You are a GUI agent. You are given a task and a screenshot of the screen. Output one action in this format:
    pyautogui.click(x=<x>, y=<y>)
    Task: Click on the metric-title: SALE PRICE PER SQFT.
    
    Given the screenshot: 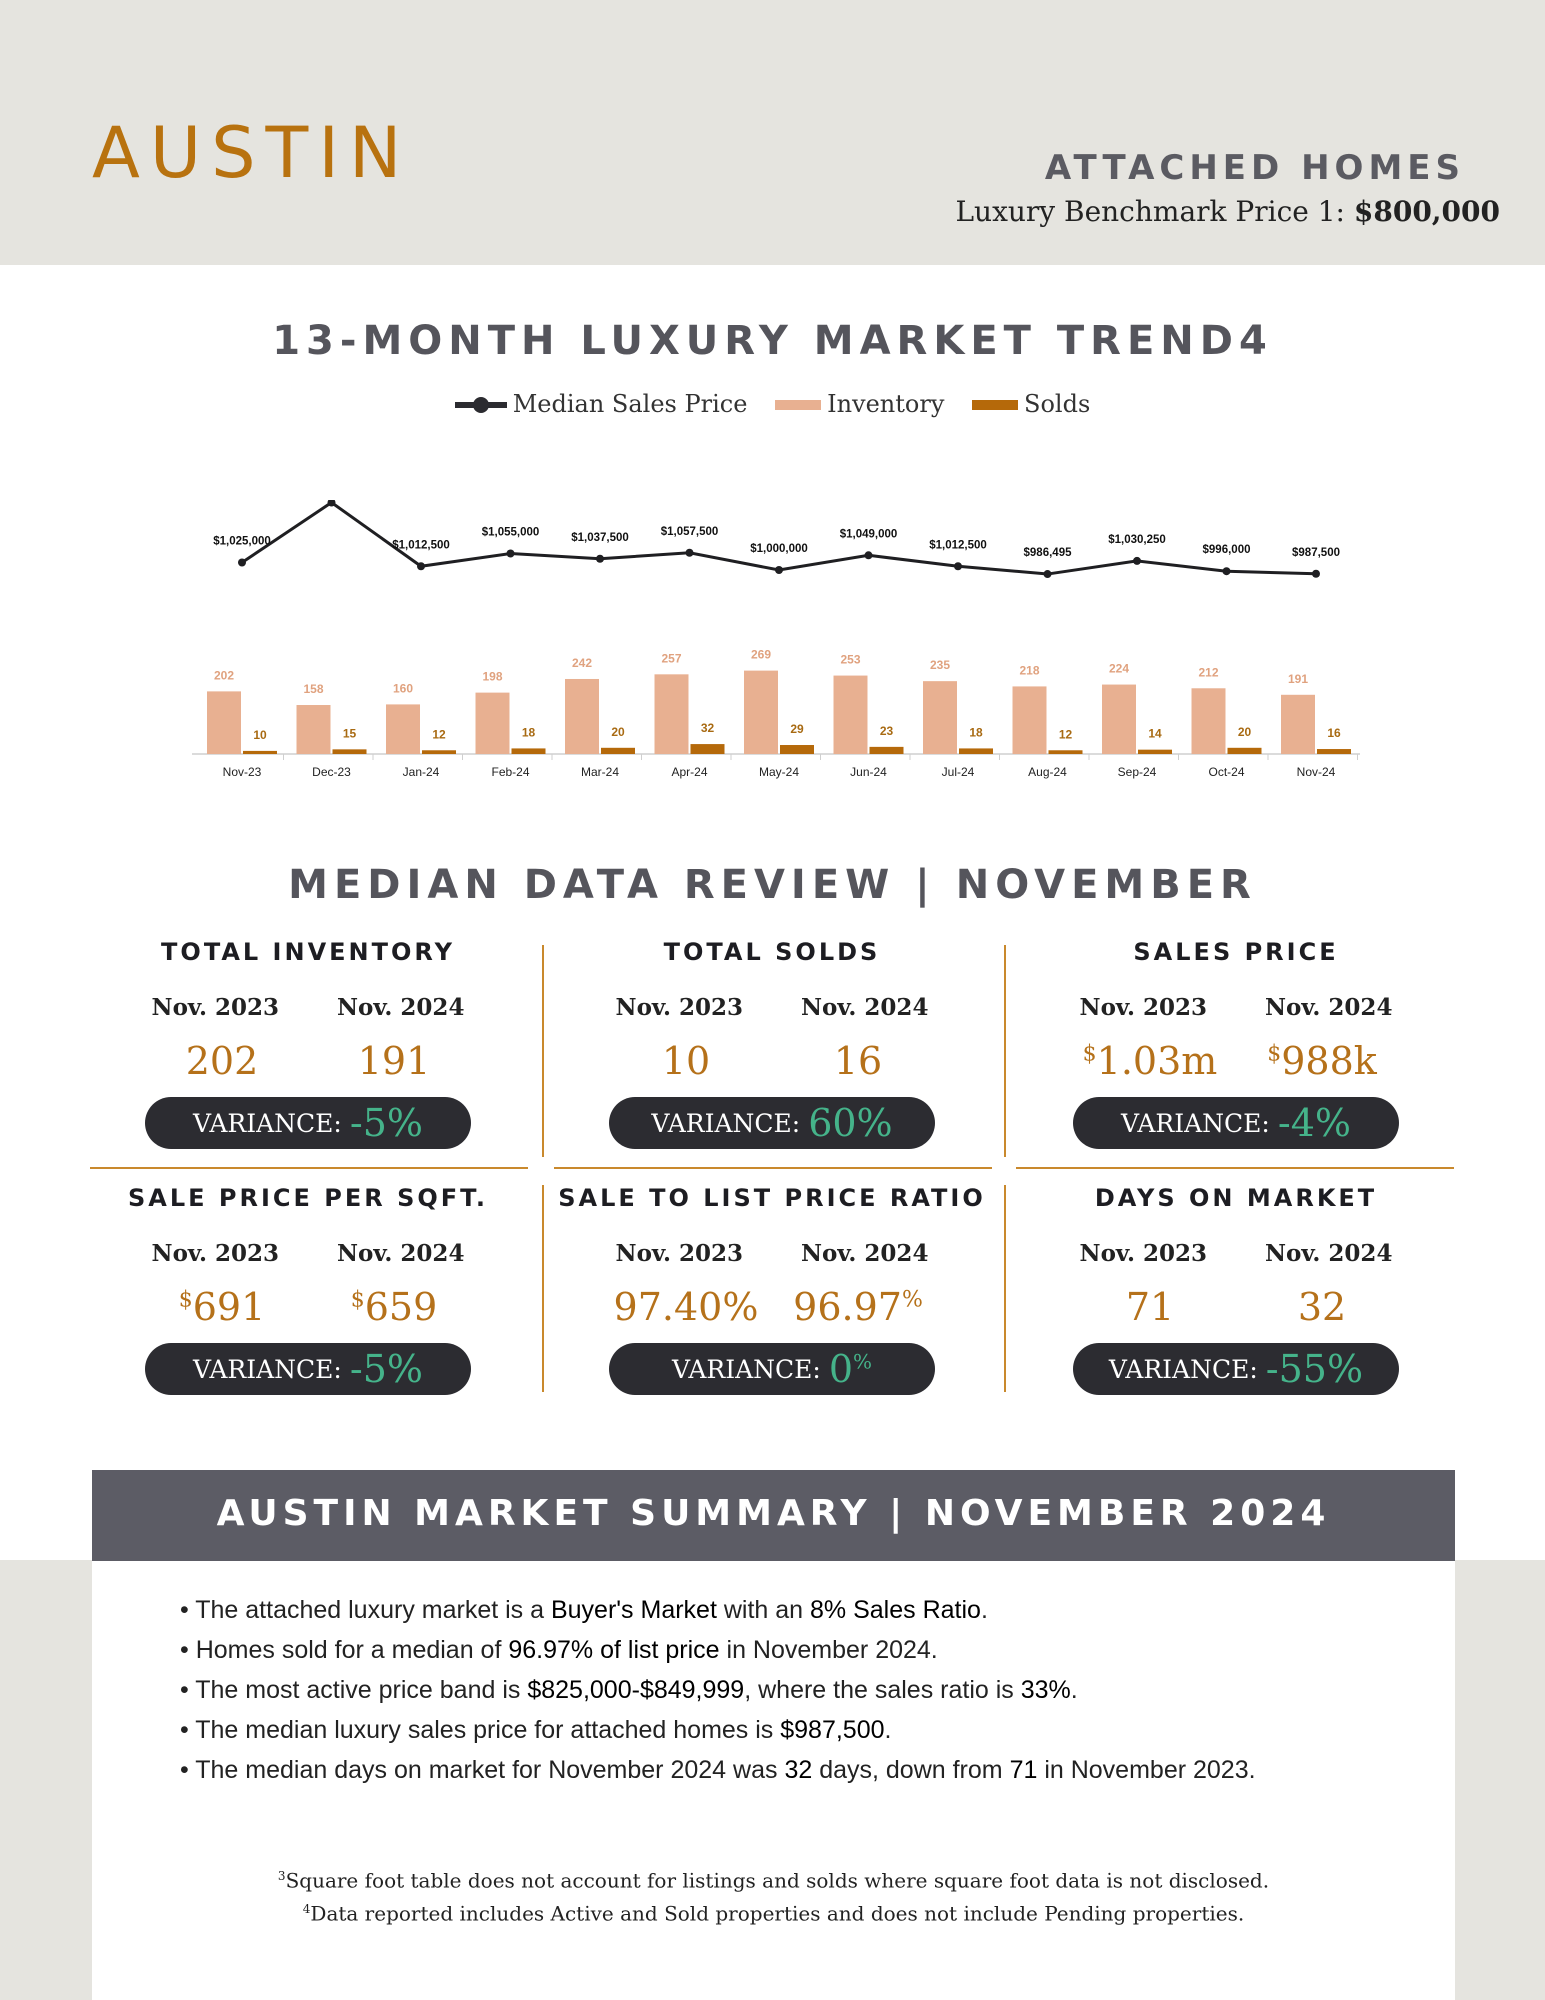 What is the action you would take?
    pyautogui.click(x=307, y=1198)
    